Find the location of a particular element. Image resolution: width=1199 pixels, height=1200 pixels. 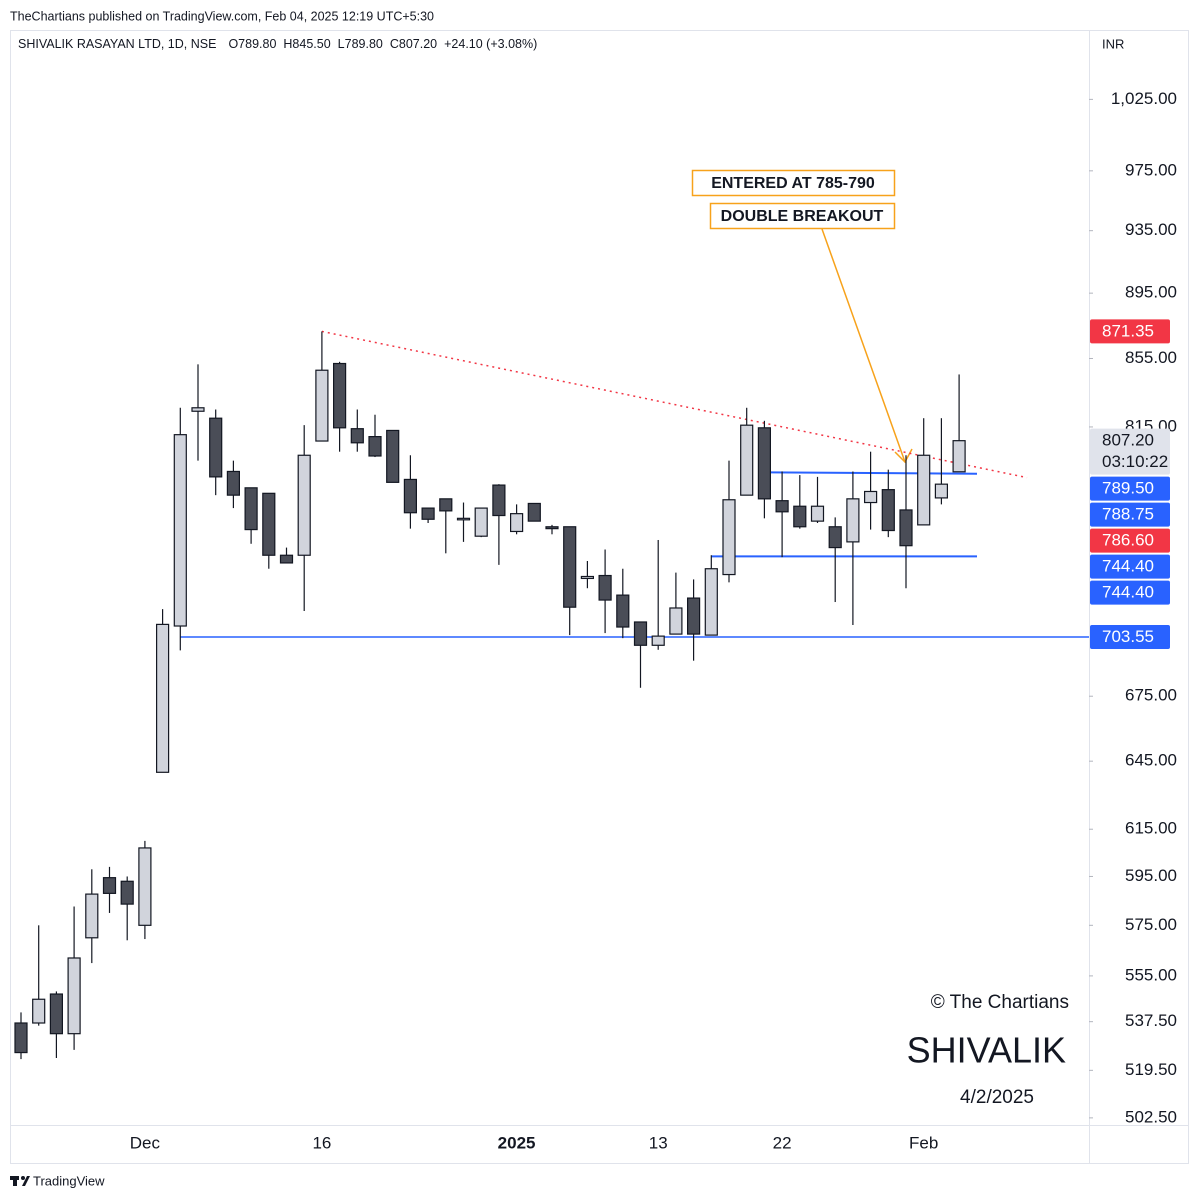

y-tick-label: 935.00 is located at coordinates (1151, 229).